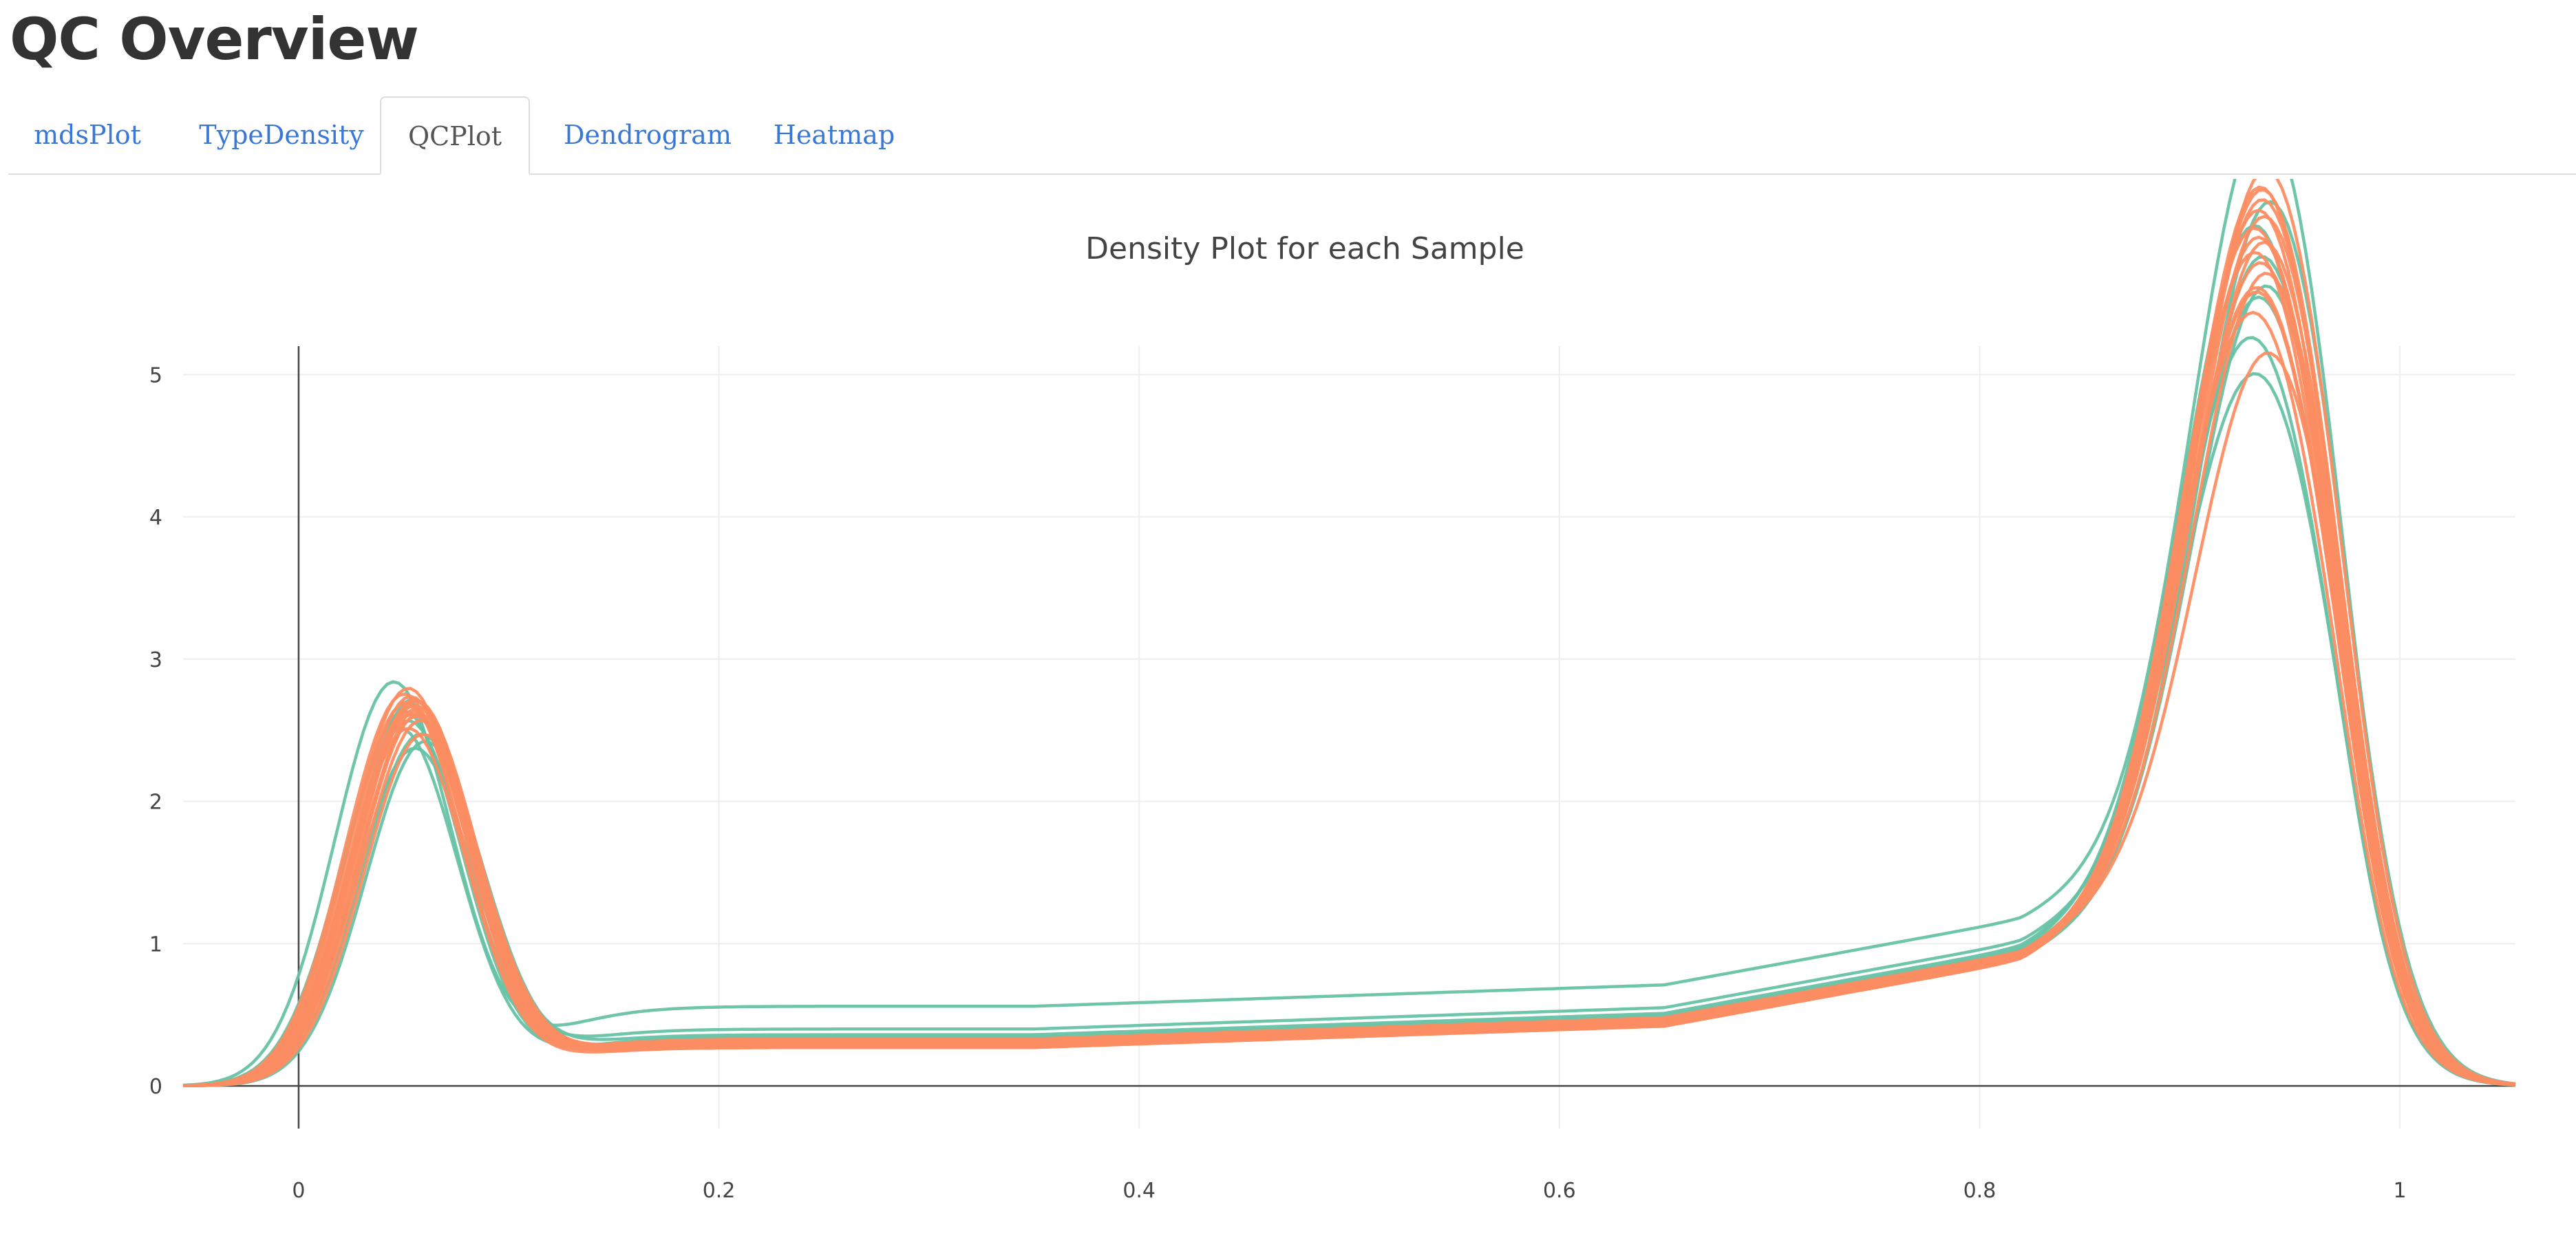 This screenshot has width=2576, height=1249. I want to click on page-title: QC Overview, so click(214, 39).